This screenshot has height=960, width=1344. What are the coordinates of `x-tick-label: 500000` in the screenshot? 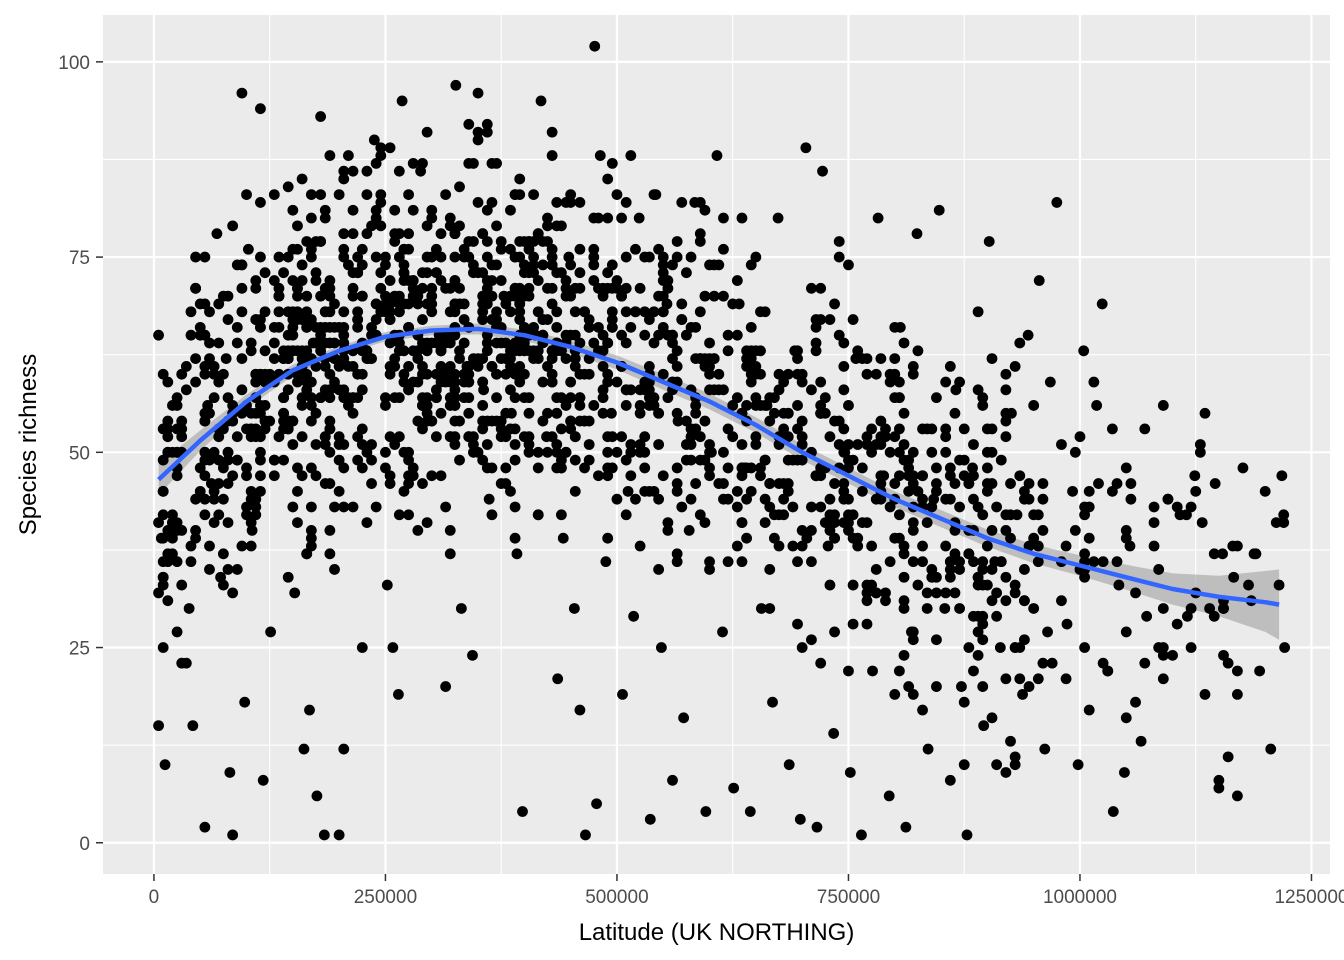 It's located at (616, 897).